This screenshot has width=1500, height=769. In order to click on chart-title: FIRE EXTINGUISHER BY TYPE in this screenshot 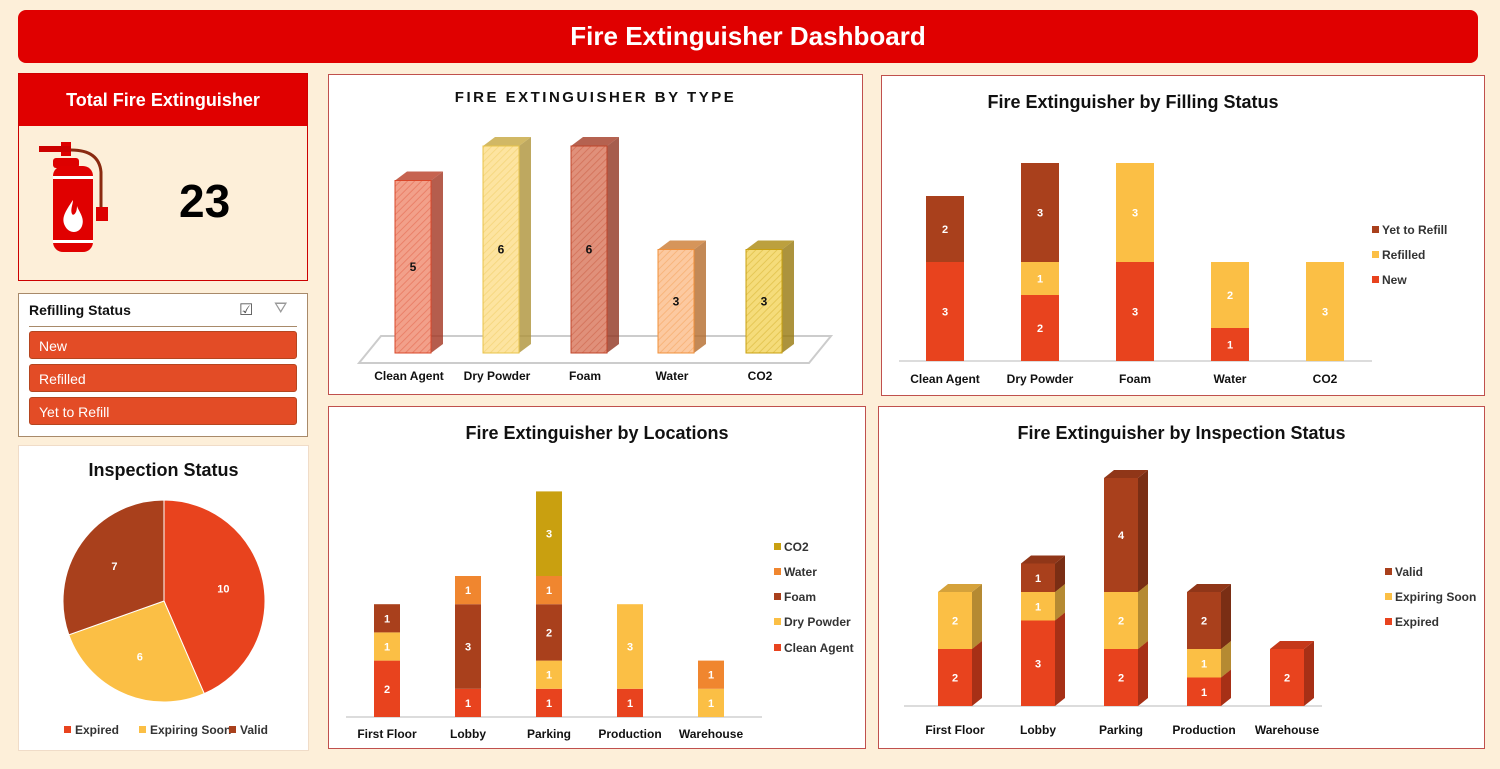, I will do `click(595, 97)`.